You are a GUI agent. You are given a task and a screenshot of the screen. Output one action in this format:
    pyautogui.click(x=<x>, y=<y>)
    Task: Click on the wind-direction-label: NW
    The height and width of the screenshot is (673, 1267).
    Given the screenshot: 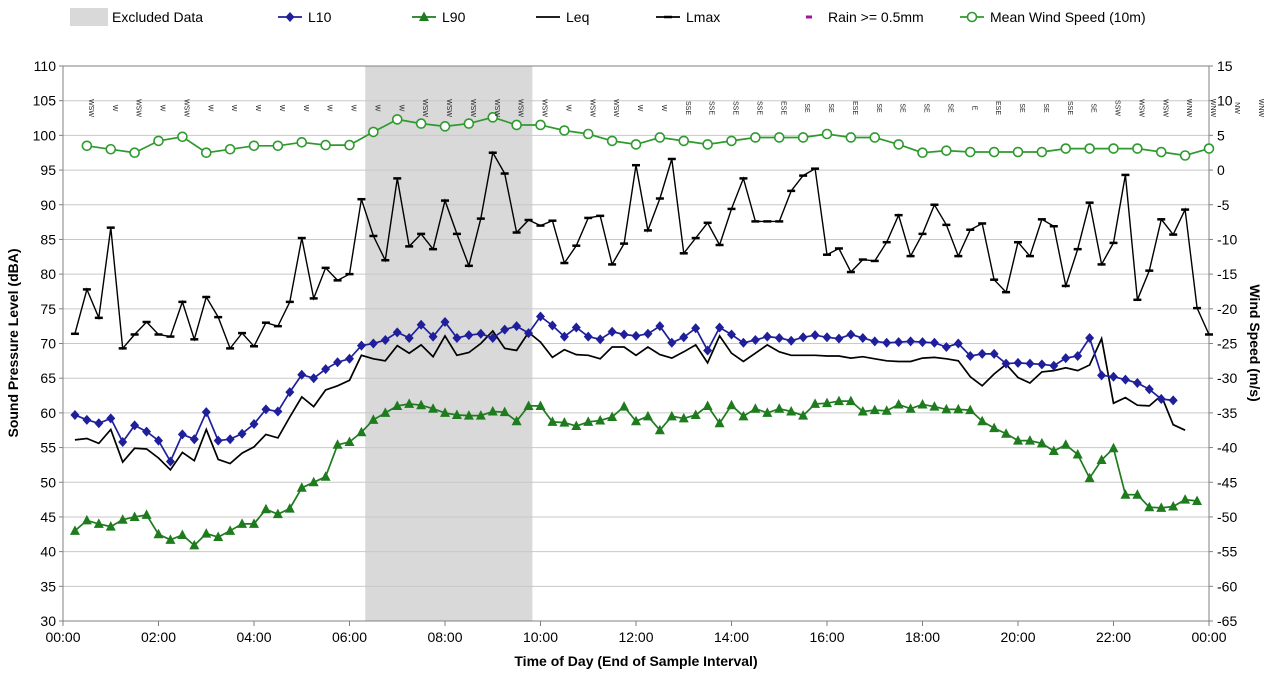 What is the action you would take?
    pyautogui.click(x=1236, y=108)
    